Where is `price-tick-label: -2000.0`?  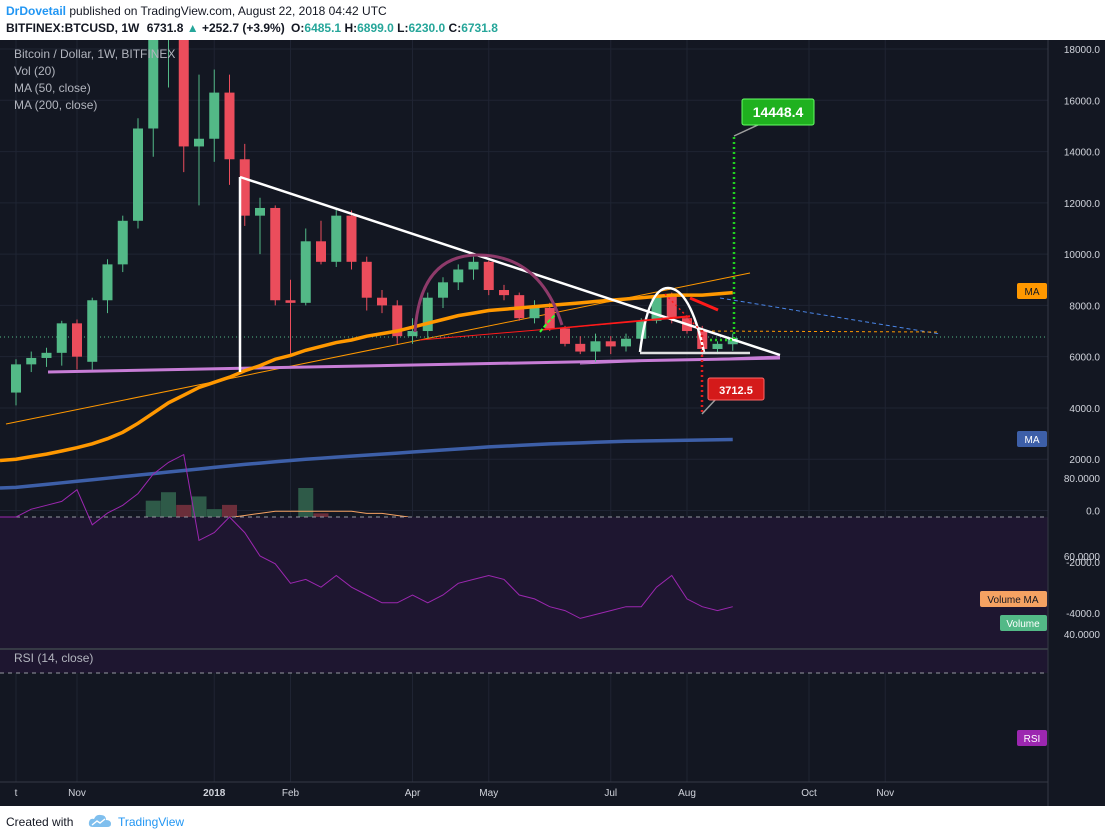
price-tick-label: -2000.0 is located at coordinates (1083, 563).